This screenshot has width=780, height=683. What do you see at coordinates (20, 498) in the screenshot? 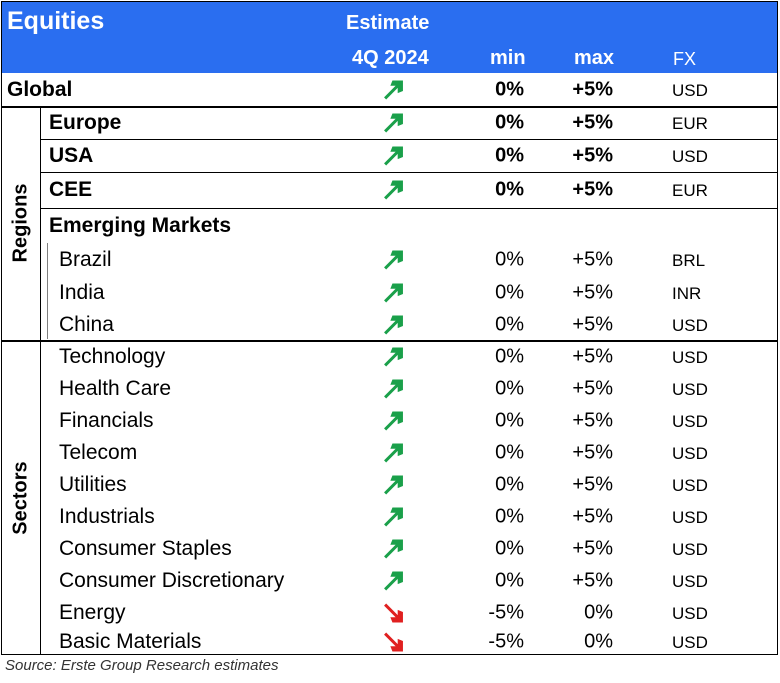
I see `side-label-sectors: Sectors` at bounding box center [20, 498].